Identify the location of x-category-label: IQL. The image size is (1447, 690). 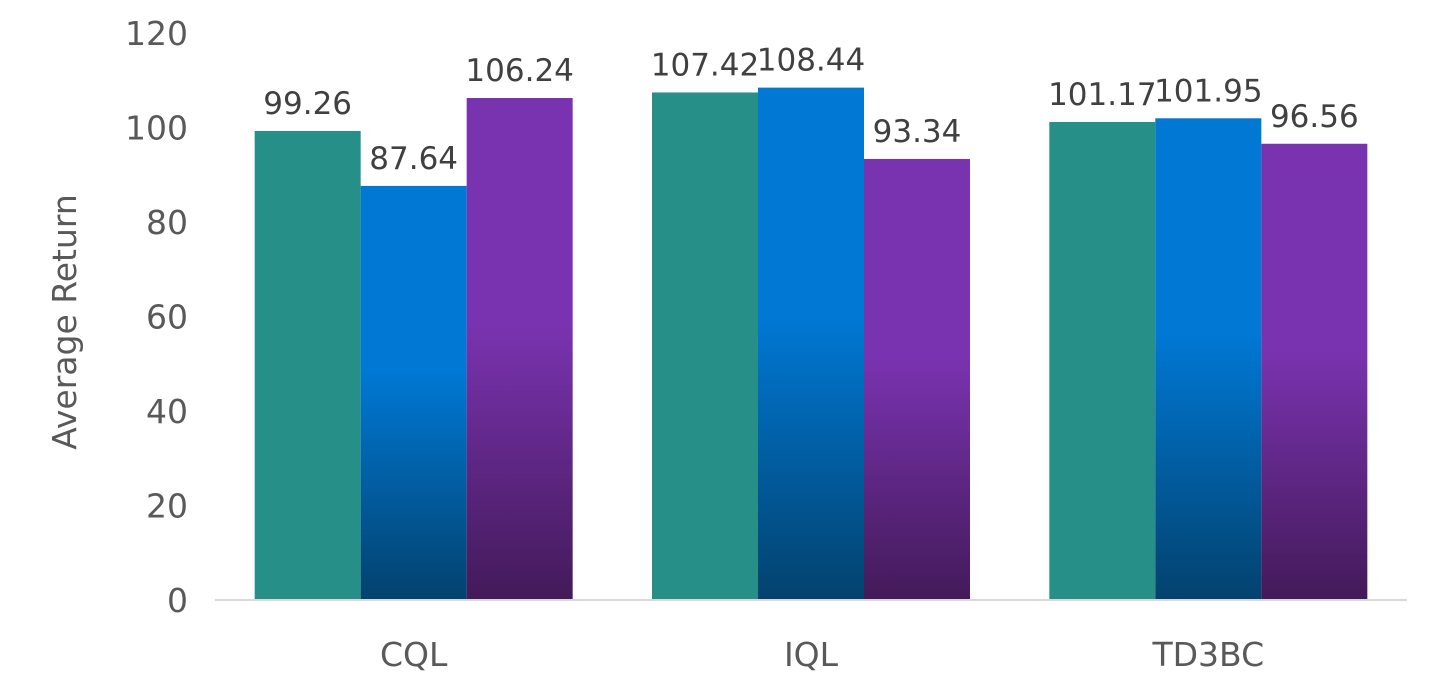
(811, 654).